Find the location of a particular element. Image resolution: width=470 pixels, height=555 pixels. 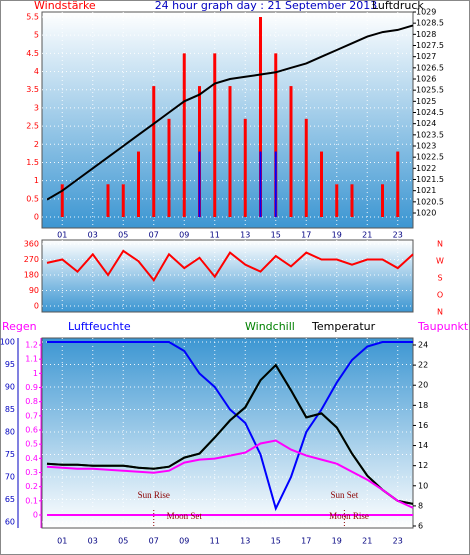

series-line is located at coordinates (230, 474).